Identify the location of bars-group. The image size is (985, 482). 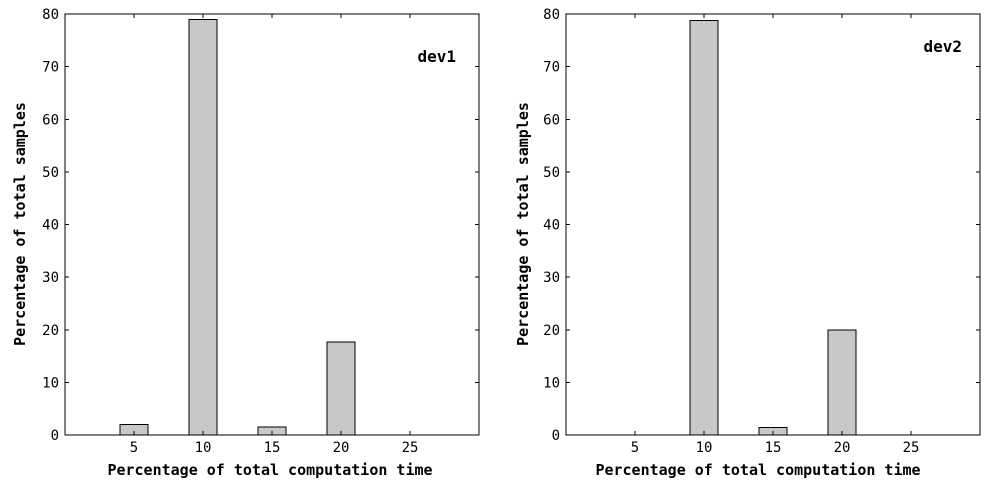
(773, 227).